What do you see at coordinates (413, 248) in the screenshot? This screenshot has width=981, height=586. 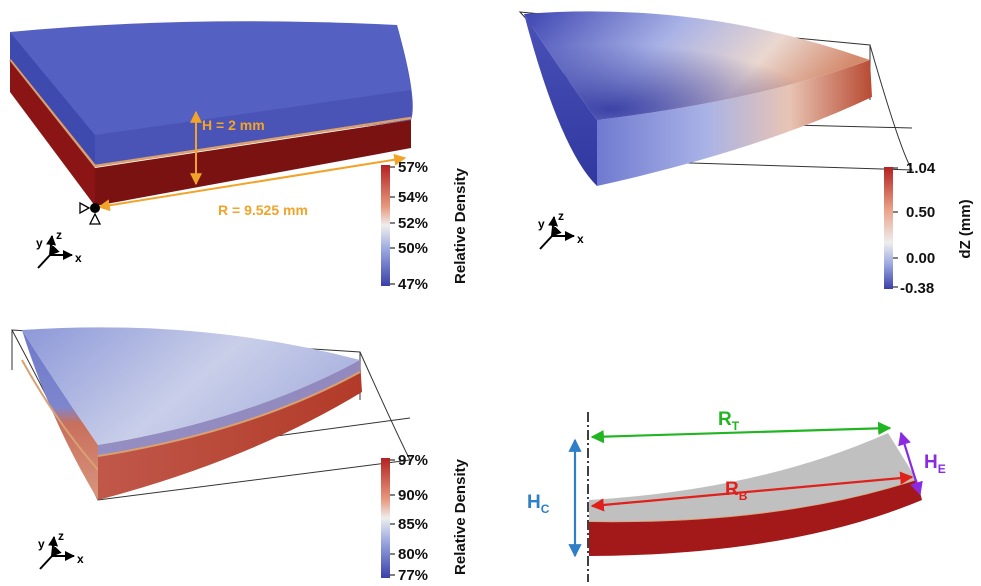 I see `colorbar-a-tick-50: 50%` at bounding box center [413, 248].